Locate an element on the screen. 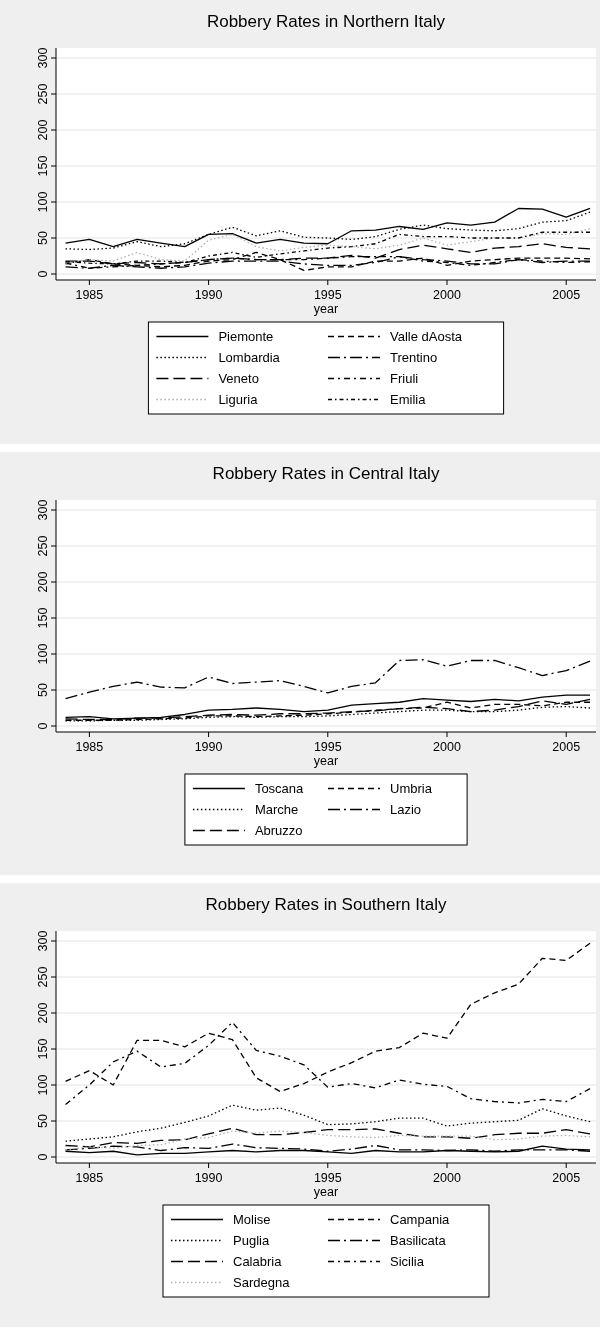 The height and width of the screenshot is (1343, 600). legend-label: Abruzzo is located at coordinates (278, 830).